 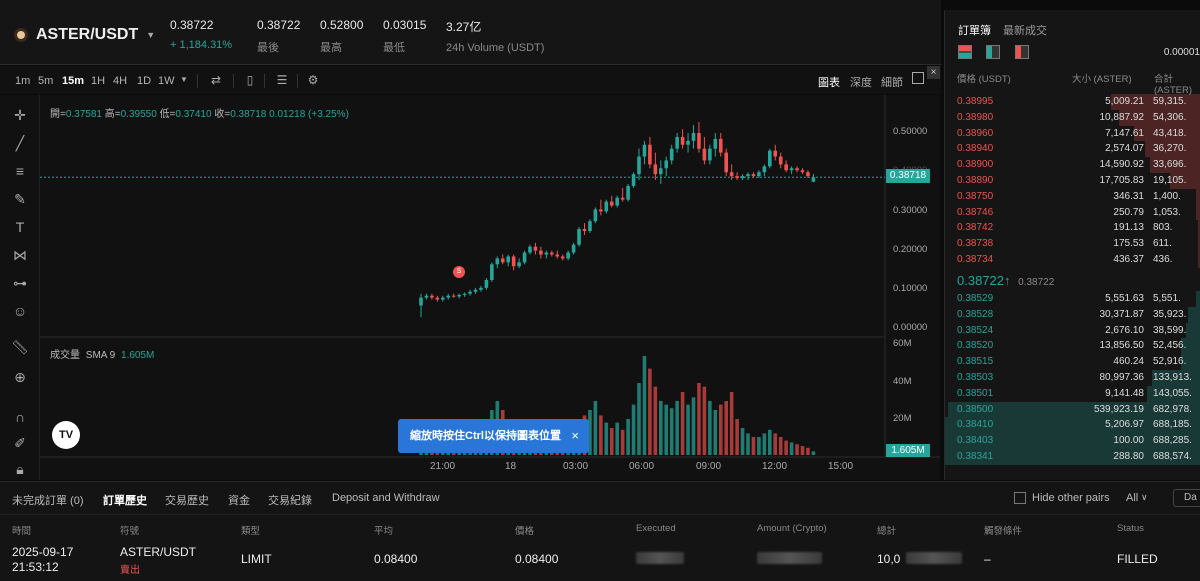 I want to click on timeframe-1d: 1D, so click(x=144, y=81).